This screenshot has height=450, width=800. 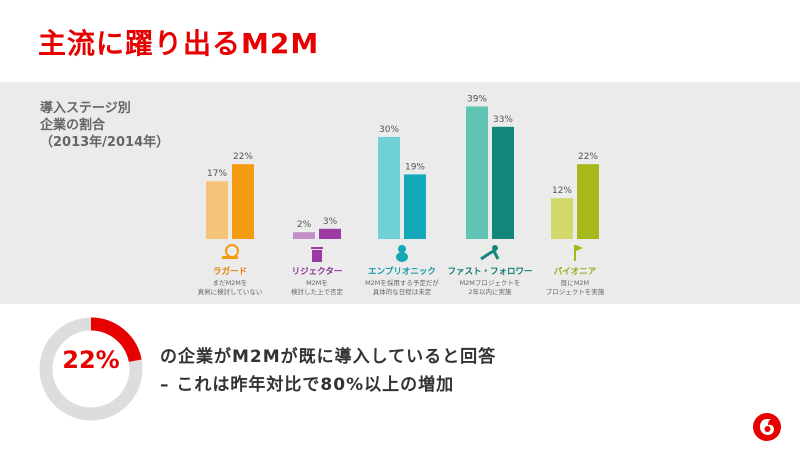 I want to click on snail-icon, so click(x=230, y=251).